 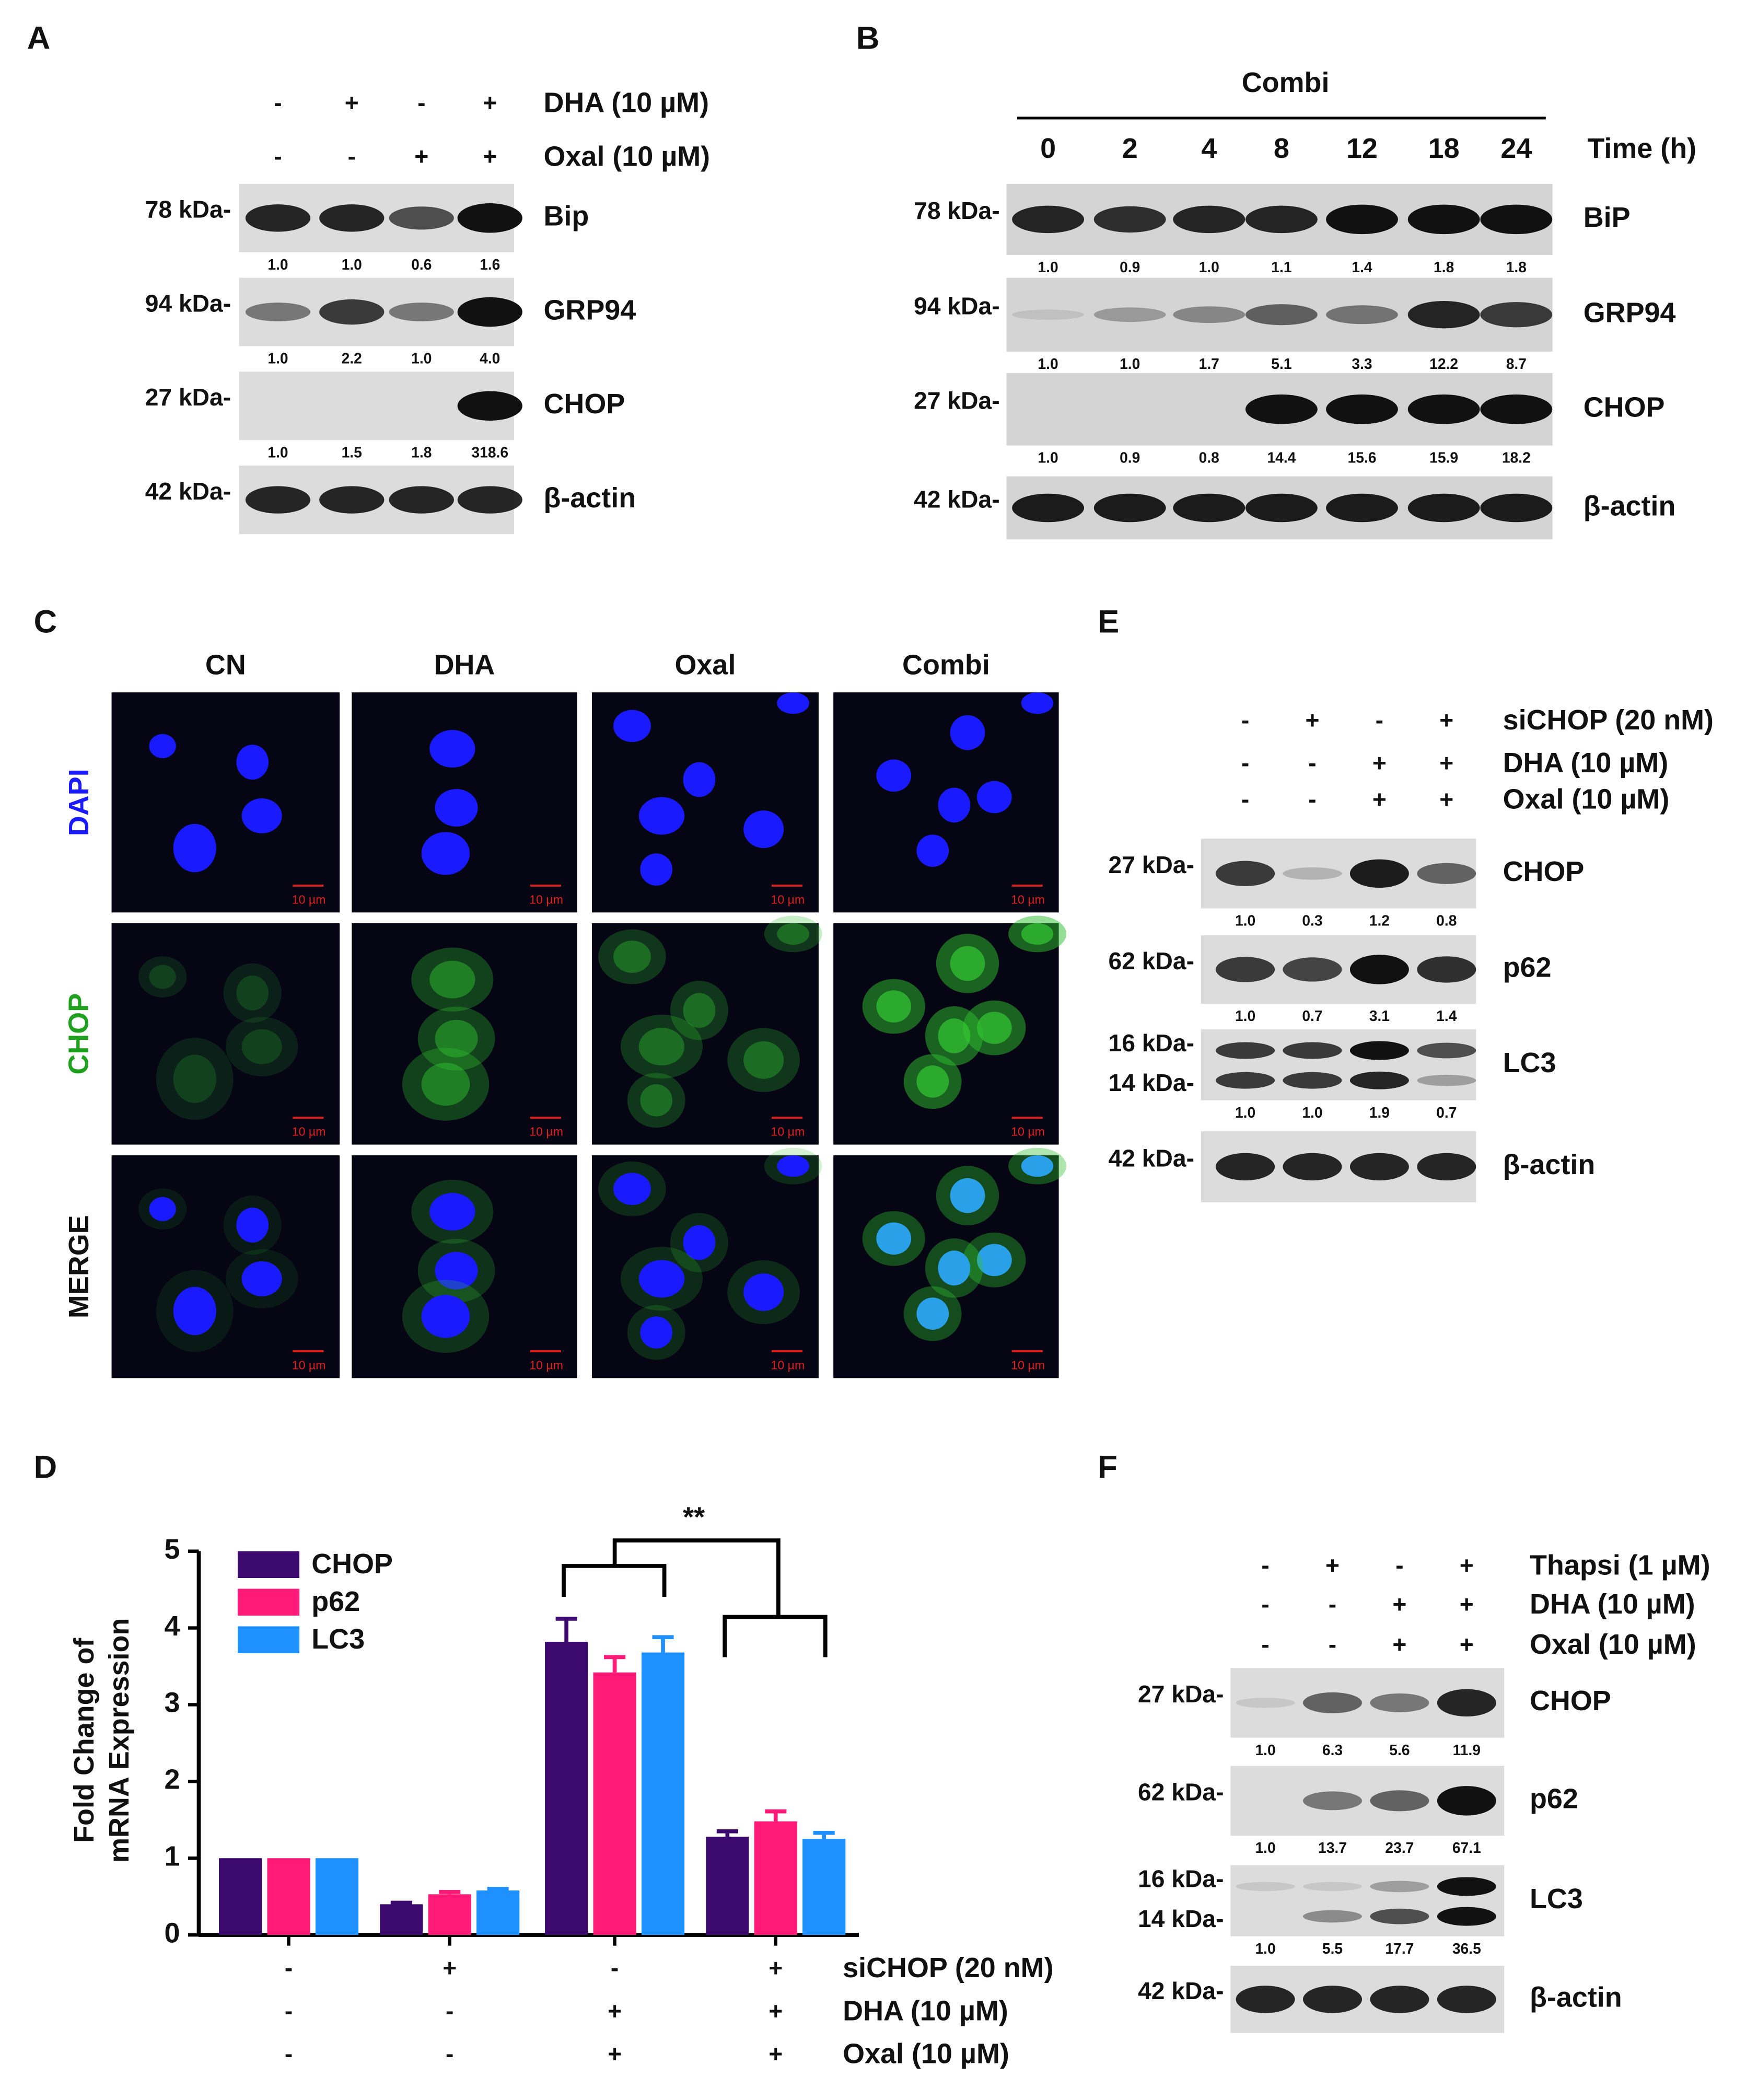 I want to click on treatment-label: Oxal (10 µM), so click(x=1613, y=1644).